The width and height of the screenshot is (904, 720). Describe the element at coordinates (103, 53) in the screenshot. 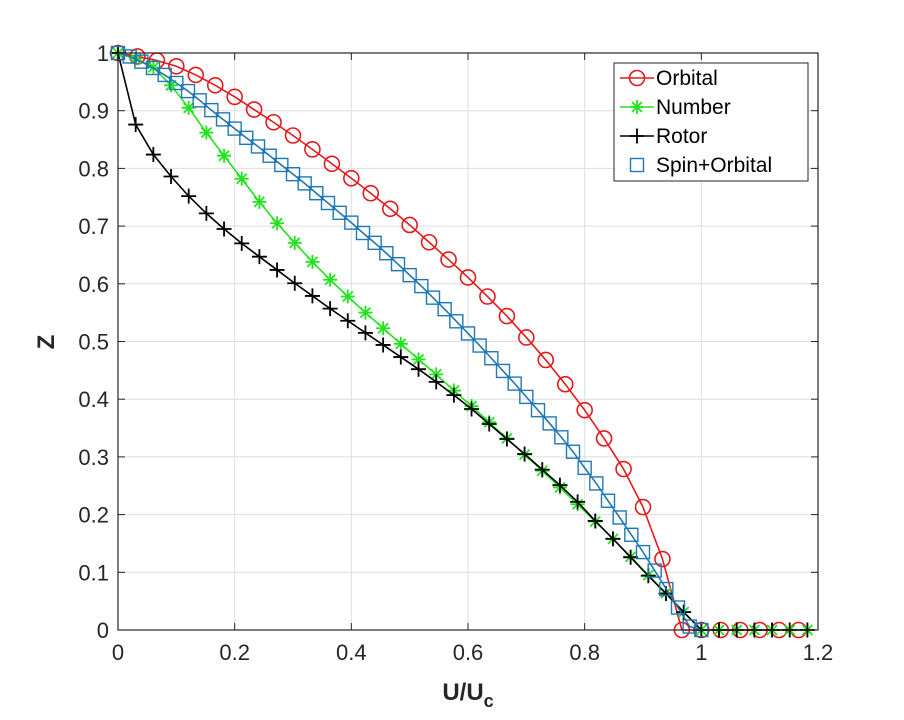

I see `y-tick-label: 1` at that location.